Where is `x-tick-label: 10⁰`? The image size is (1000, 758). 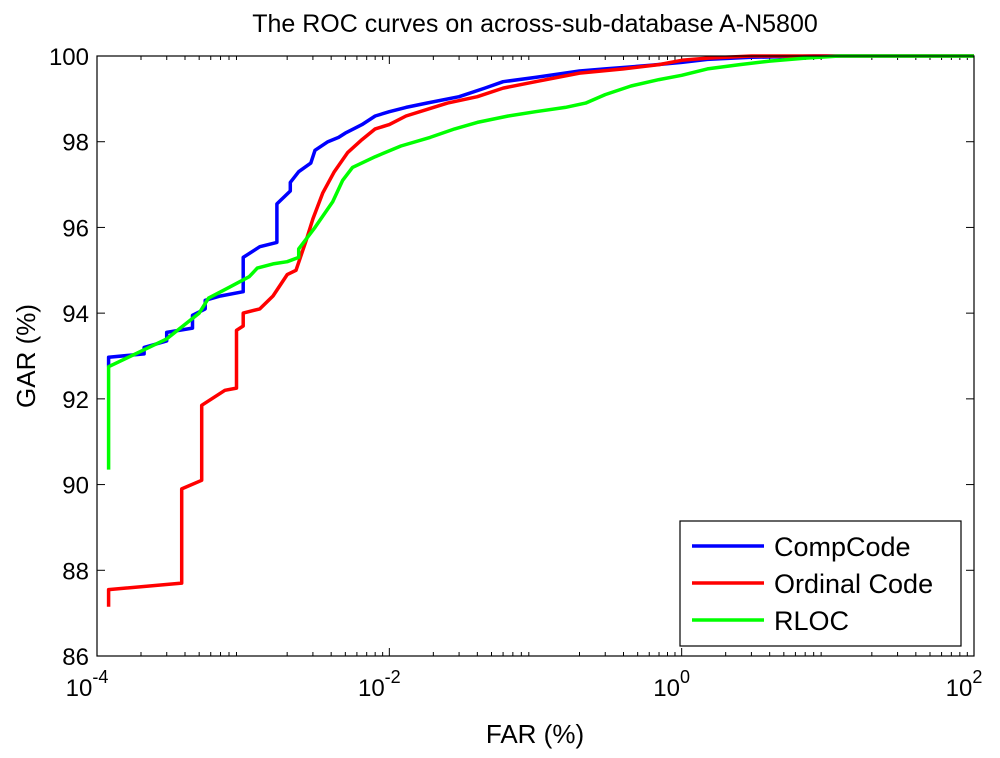
x-tick-label: 10⁰ is located at coordinates (671, 684).